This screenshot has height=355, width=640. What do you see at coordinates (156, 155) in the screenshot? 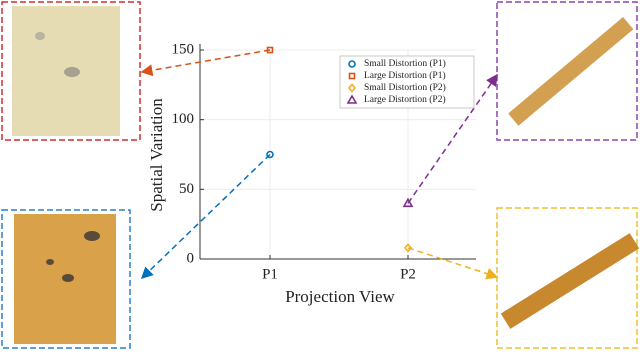
I see `y-axis-label: Spatial Variation` at bounding box center [156, 155].